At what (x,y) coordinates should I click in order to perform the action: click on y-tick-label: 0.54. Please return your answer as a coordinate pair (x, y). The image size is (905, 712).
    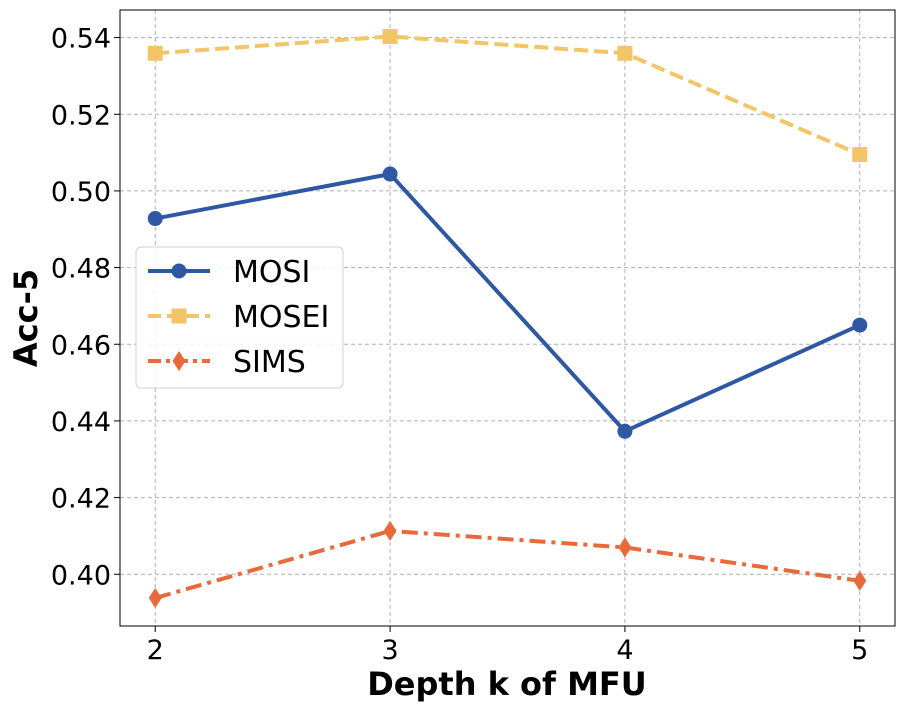
    Looking at the image, I should click on (81, 39).